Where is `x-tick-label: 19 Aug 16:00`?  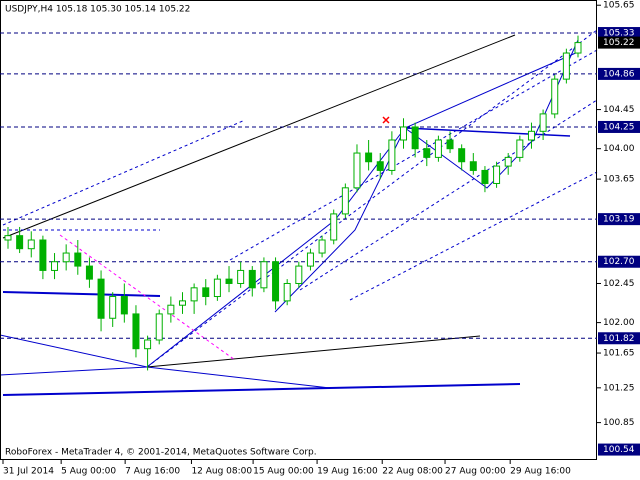 x-tick-label: 19 Aug 16:00 is located at coordinates (347, 472).